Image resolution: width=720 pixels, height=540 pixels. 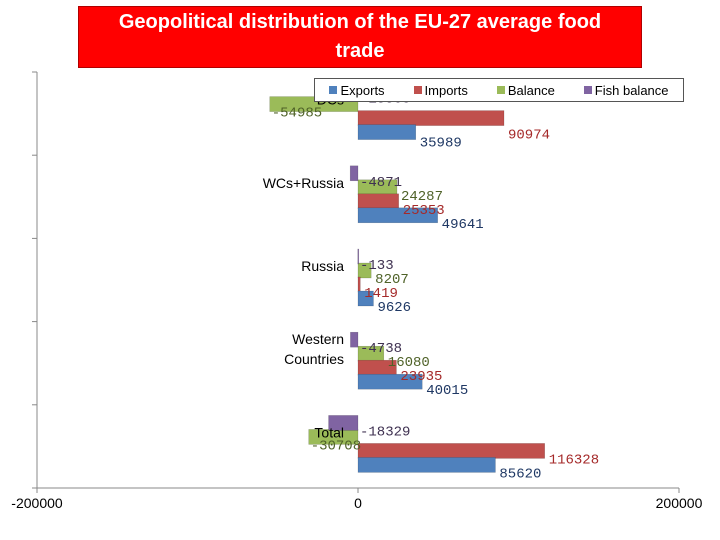 I want to click on data-label-imports: 116328, so click(x=574, y=460).